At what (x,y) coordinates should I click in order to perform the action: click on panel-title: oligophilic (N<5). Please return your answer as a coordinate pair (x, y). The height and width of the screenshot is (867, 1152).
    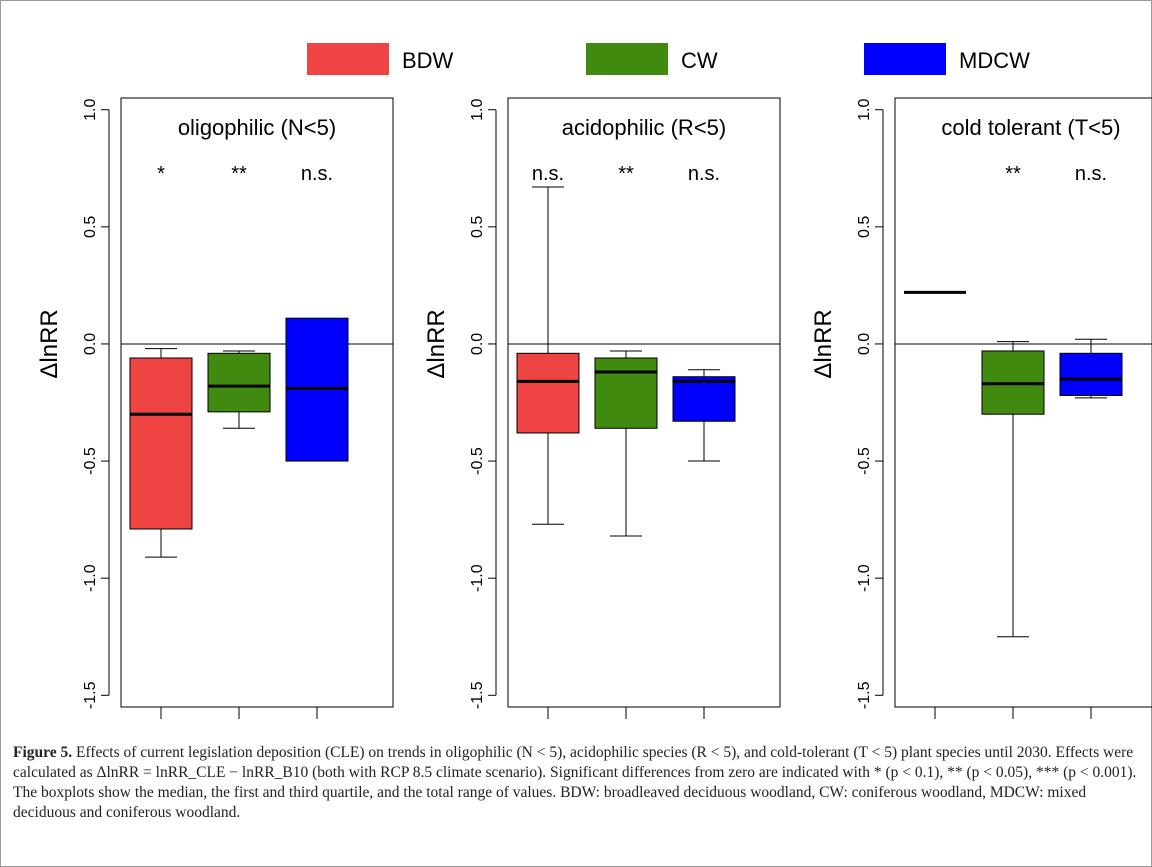
    Looking at the image, I should click on (257, 127).